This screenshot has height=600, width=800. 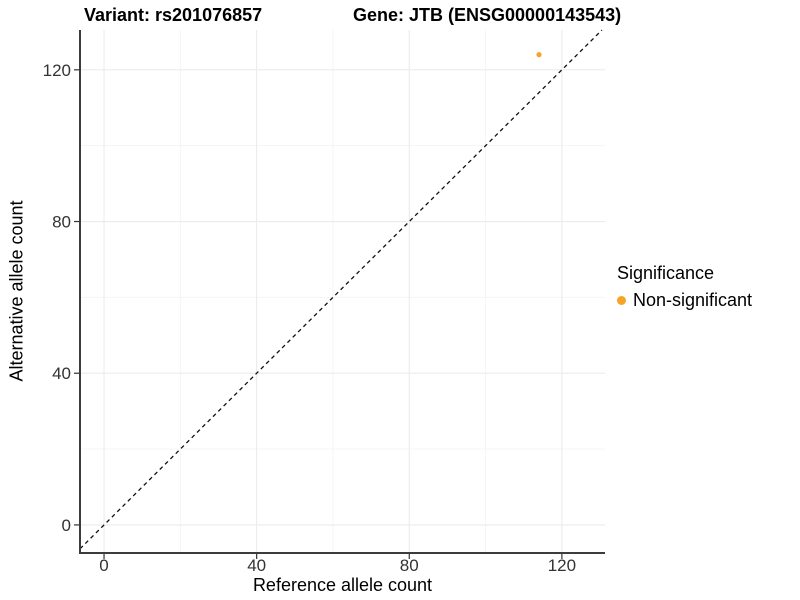 What do you see at coordinates (693, 300) in the screenshot?
I see `legend-item-label: Non-significant` at bounding box center [693, 300].